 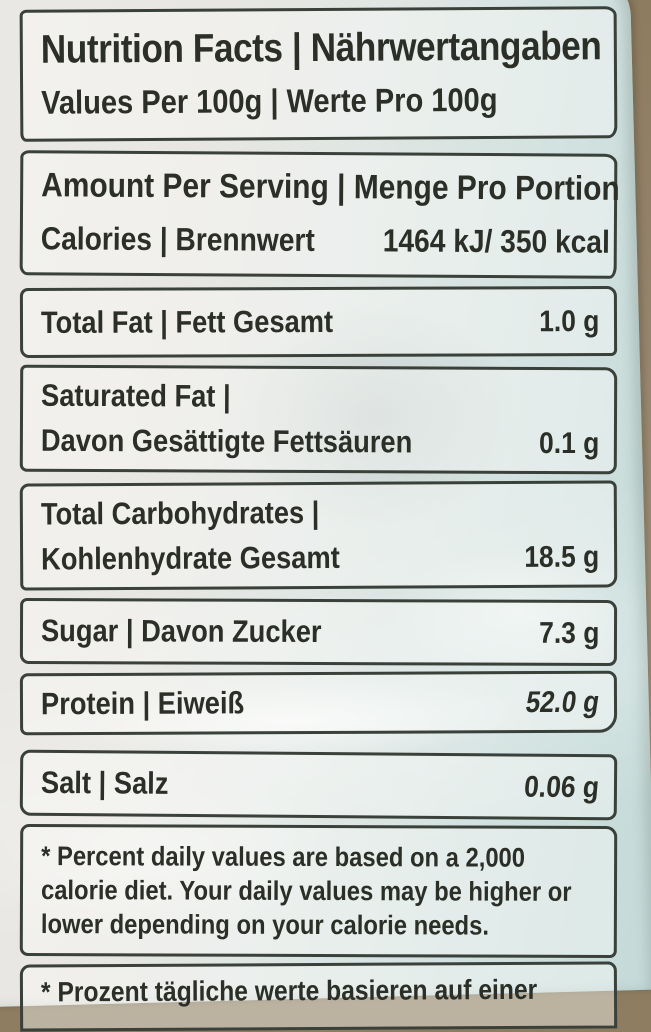 I want to click on nutrient-value: 1.0 g, so click(x=569, y=322).